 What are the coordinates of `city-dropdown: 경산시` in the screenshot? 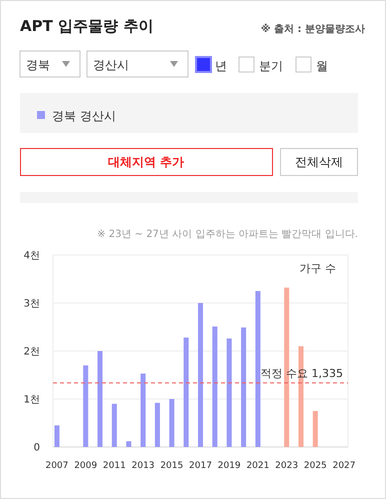 It's located at (137, 64).